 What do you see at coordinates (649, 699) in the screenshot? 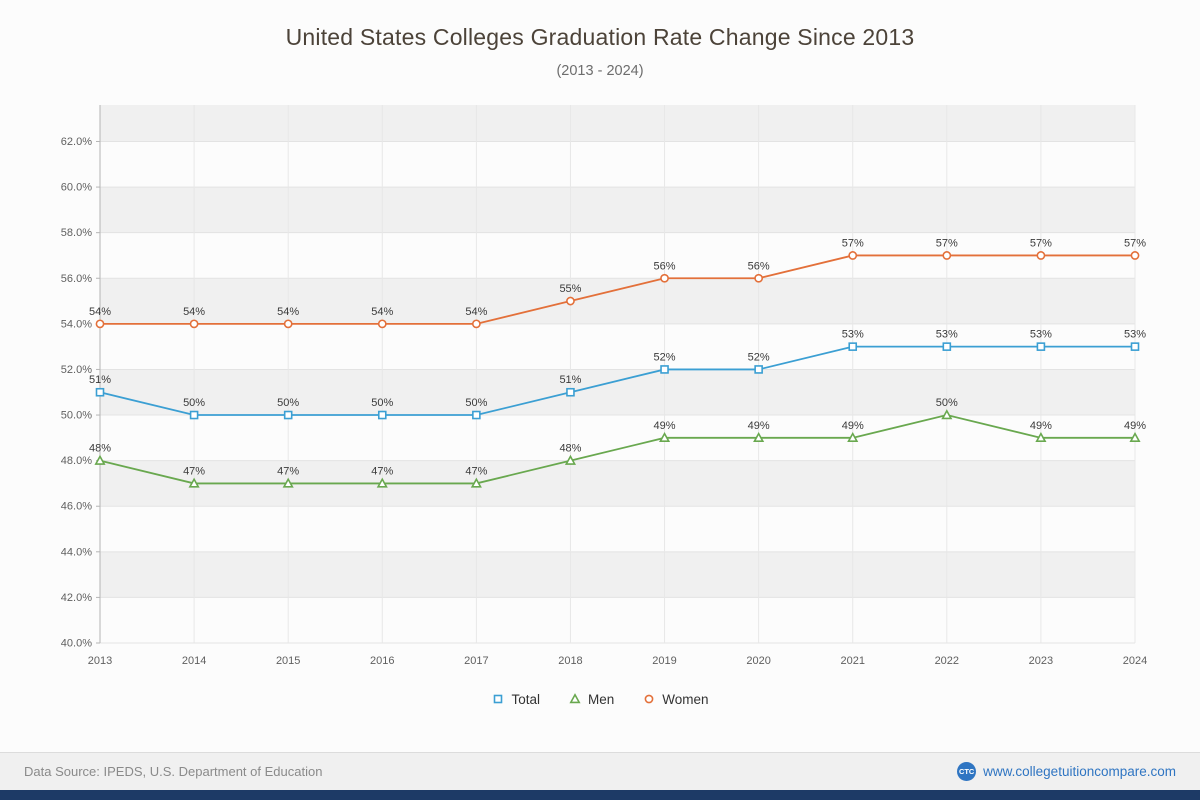
I see `women-series-marker-icon` at bounding box center [649, 699].